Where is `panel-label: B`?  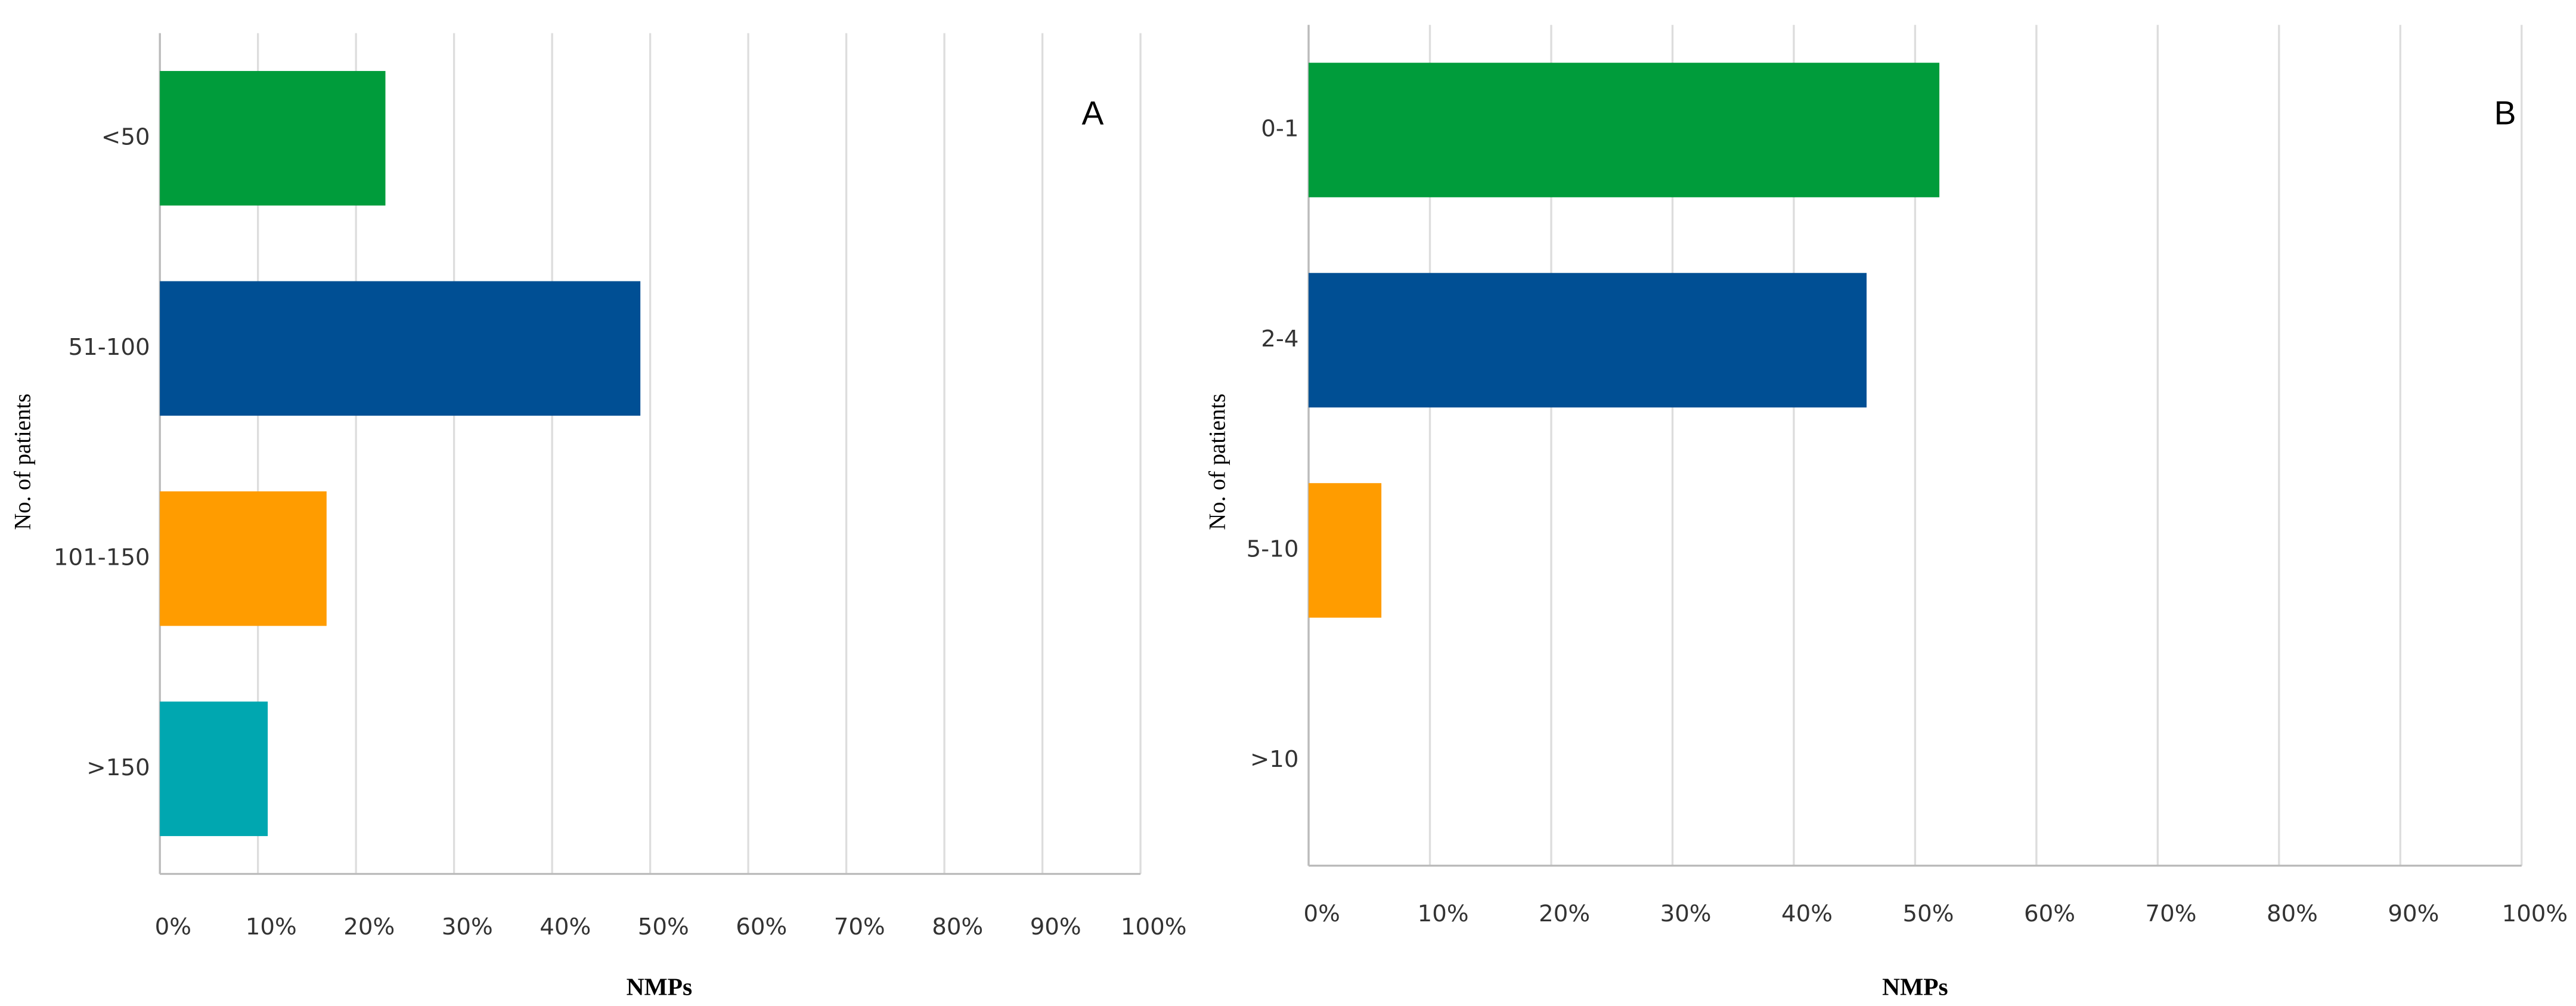
panel-label: B is located at coordinates (2505, 112).